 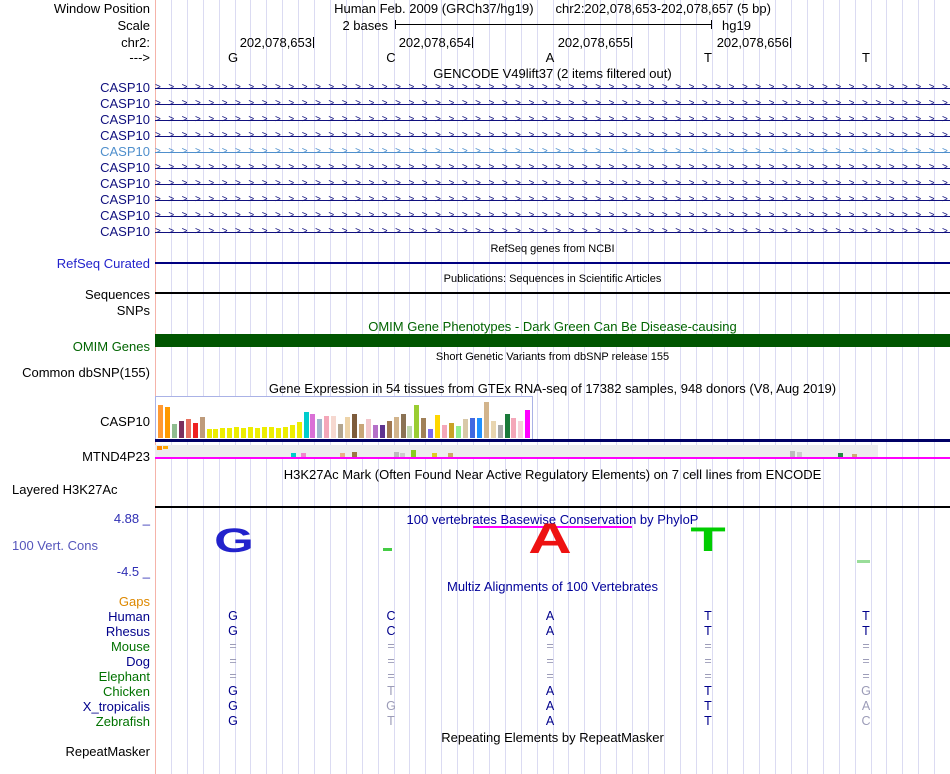 I want to click on omim-genes-label: OMIM Genes, so click(x=111, y=346).